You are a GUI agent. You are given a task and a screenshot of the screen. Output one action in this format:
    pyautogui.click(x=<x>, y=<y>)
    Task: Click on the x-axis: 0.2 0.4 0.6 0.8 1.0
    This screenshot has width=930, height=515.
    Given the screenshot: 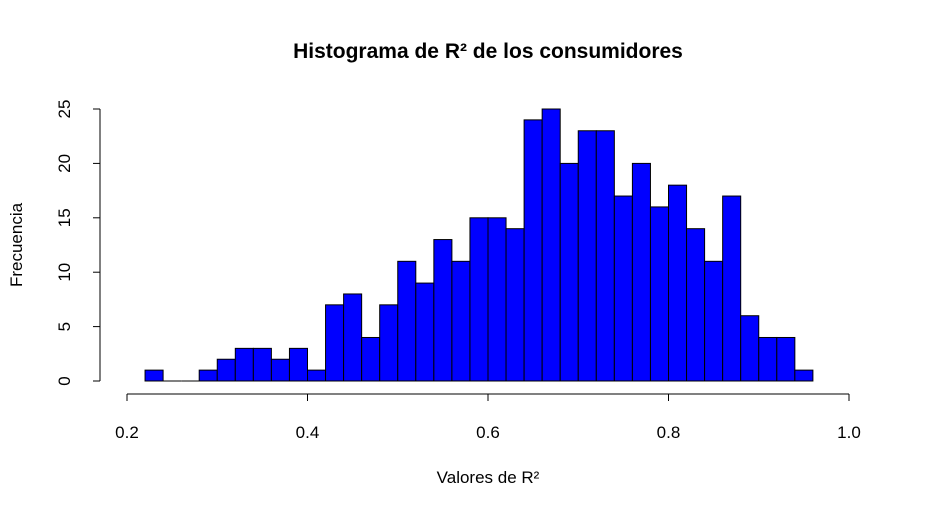 What is the action you would take?
    pyautogui.click(x=488, y=417)
    